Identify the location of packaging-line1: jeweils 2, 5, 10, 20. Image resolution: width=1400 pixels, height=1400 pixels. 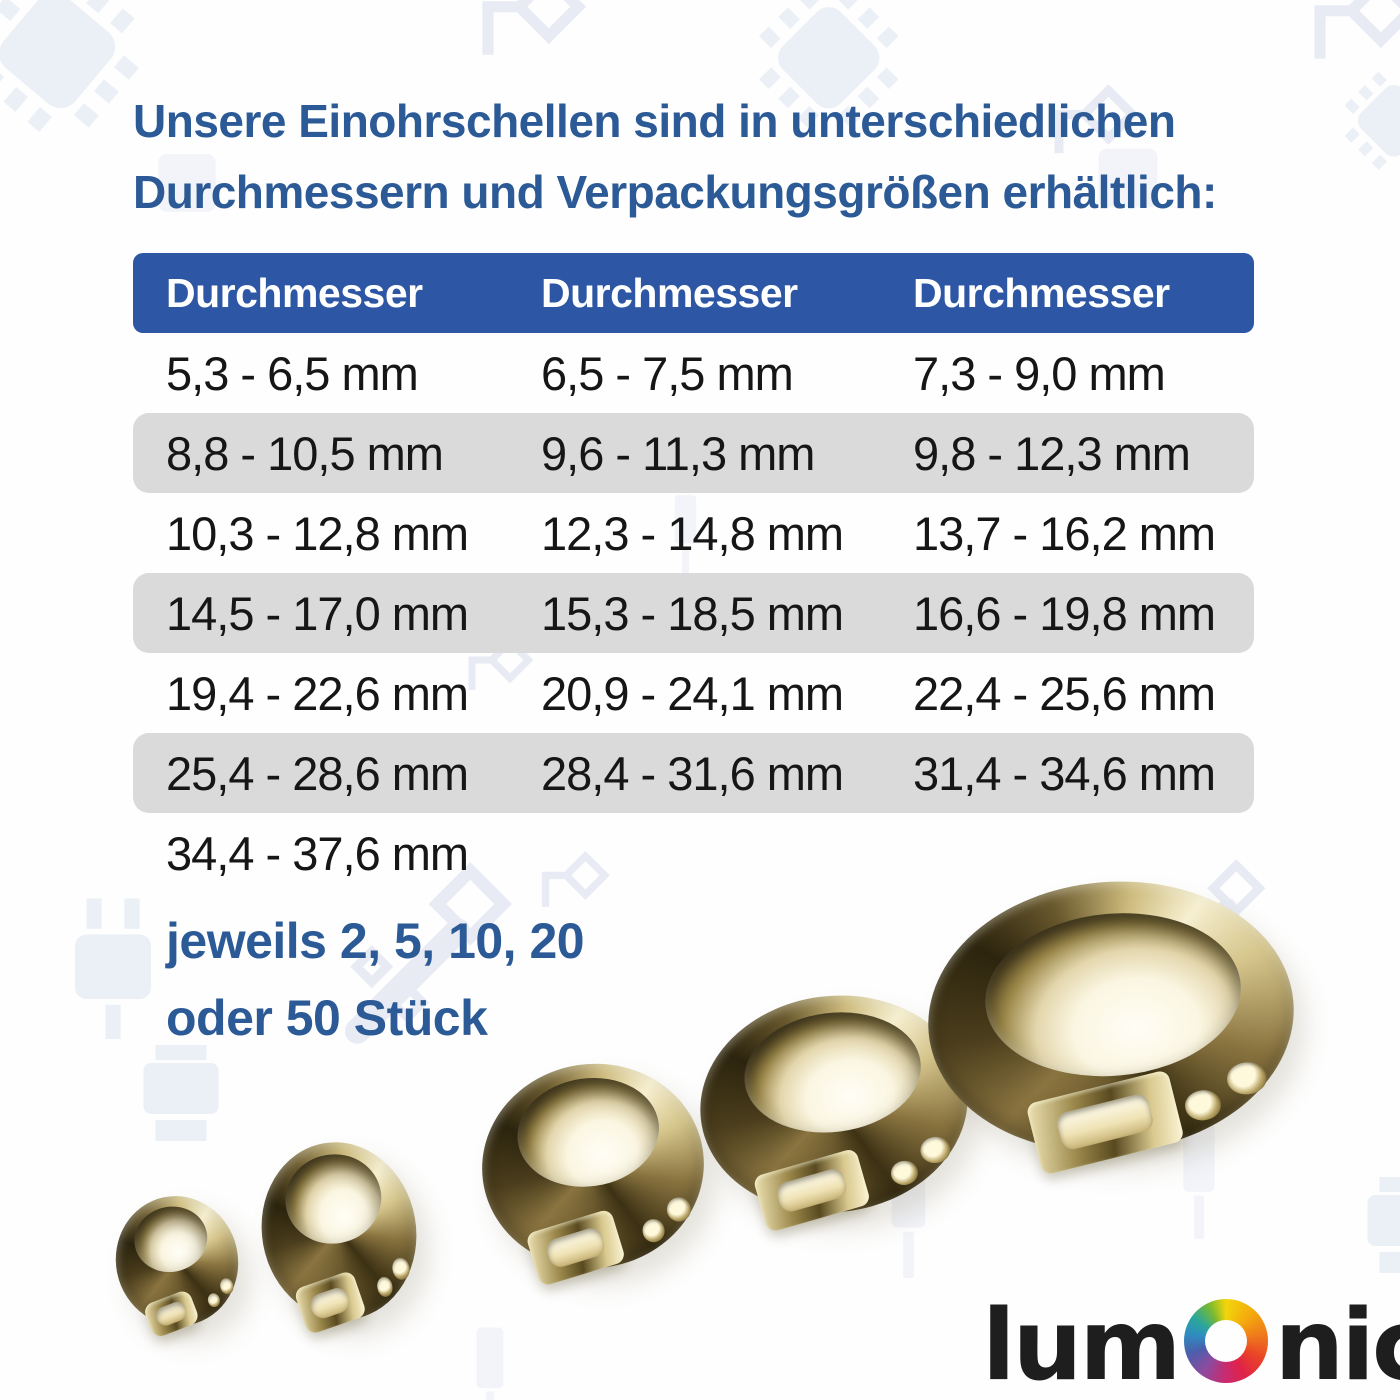
(375, 941).